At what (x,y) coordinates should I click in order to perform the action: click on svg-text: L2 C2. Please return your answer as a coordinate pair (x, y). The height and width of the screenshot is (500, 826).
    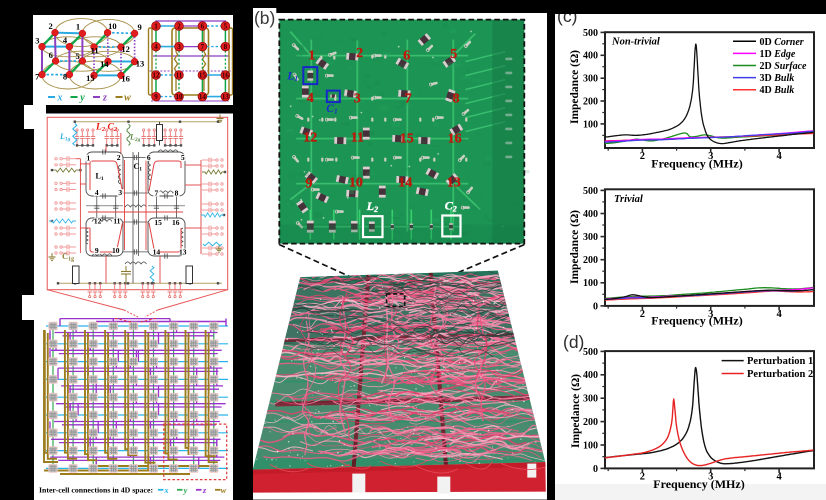
    Looking at the image, I should click on (106, 128).